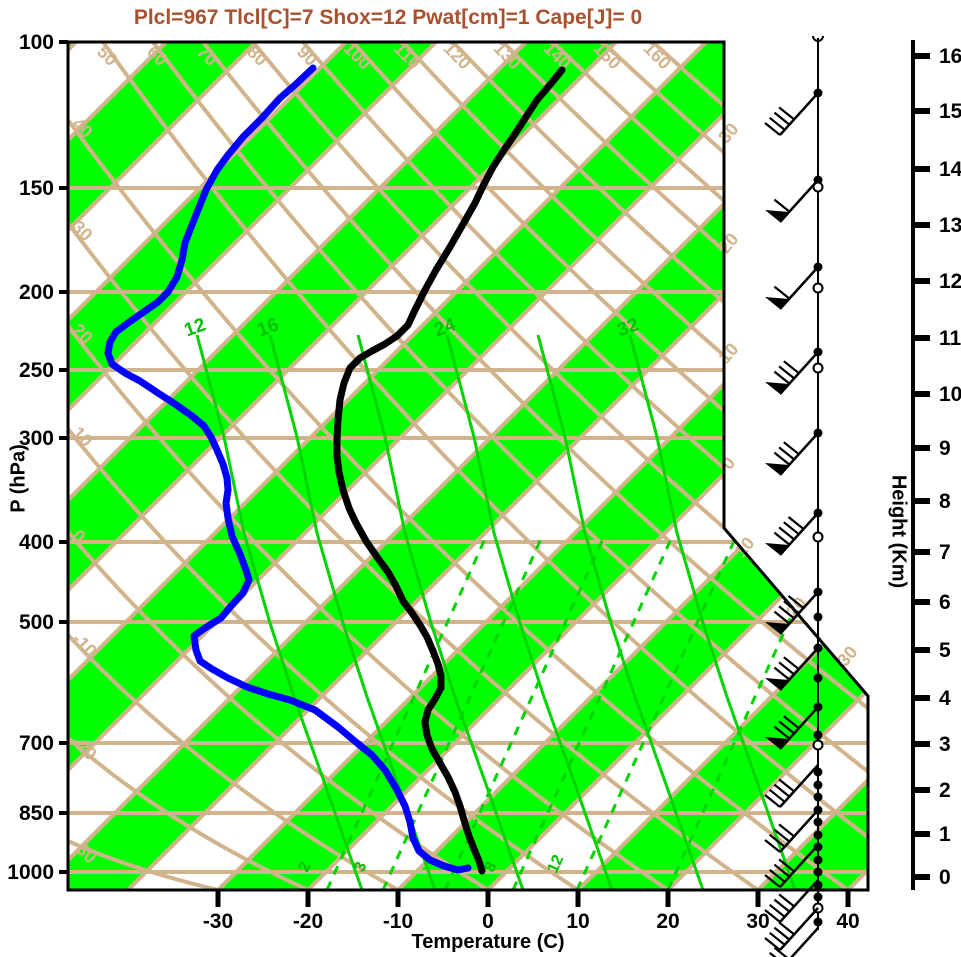 This screenshot has width=961, height=957. I want to click on x-tick-label: 0, so click(488, 921).